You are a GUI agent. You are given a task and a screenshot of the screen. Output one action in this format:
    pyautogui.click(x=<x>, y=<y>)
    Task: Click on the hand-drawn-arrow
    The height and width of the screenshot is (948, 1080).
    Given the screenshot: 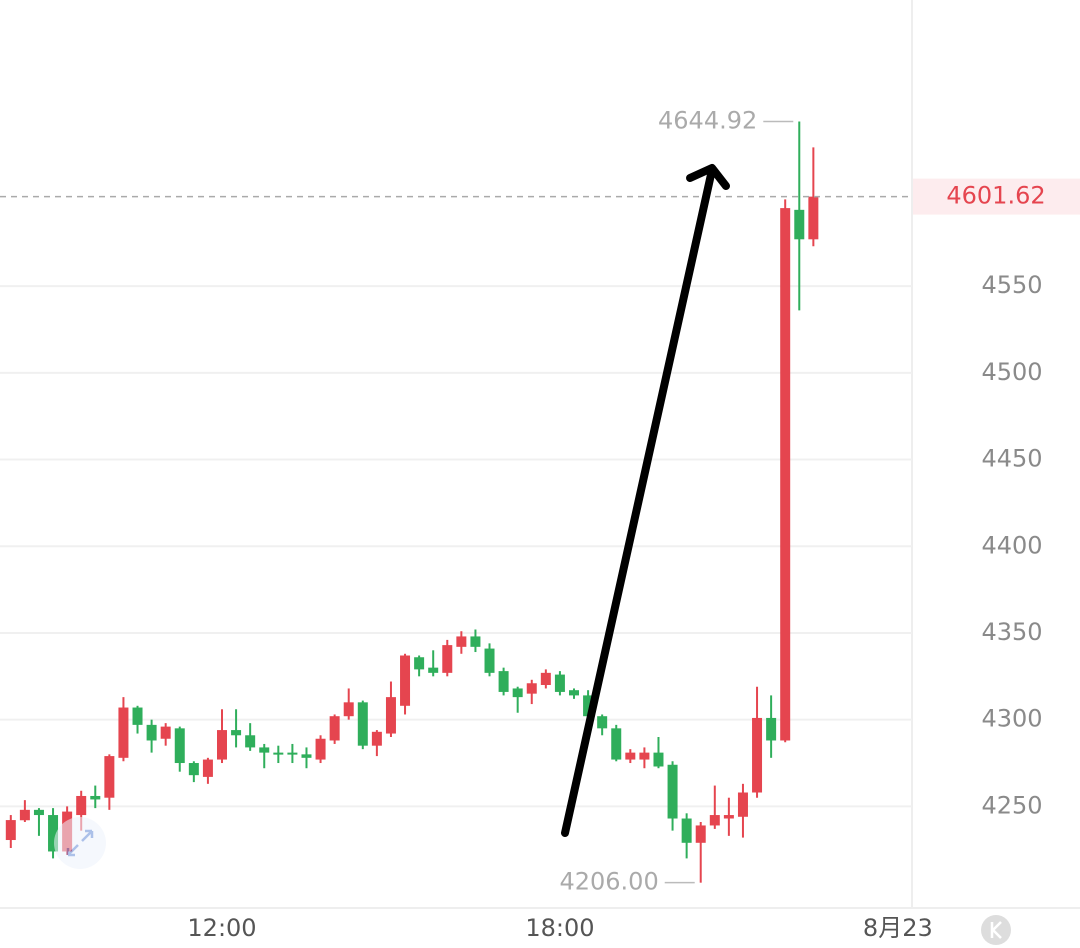 What is the action you would take?
    pyautogui.click(x=645, y=500)
    